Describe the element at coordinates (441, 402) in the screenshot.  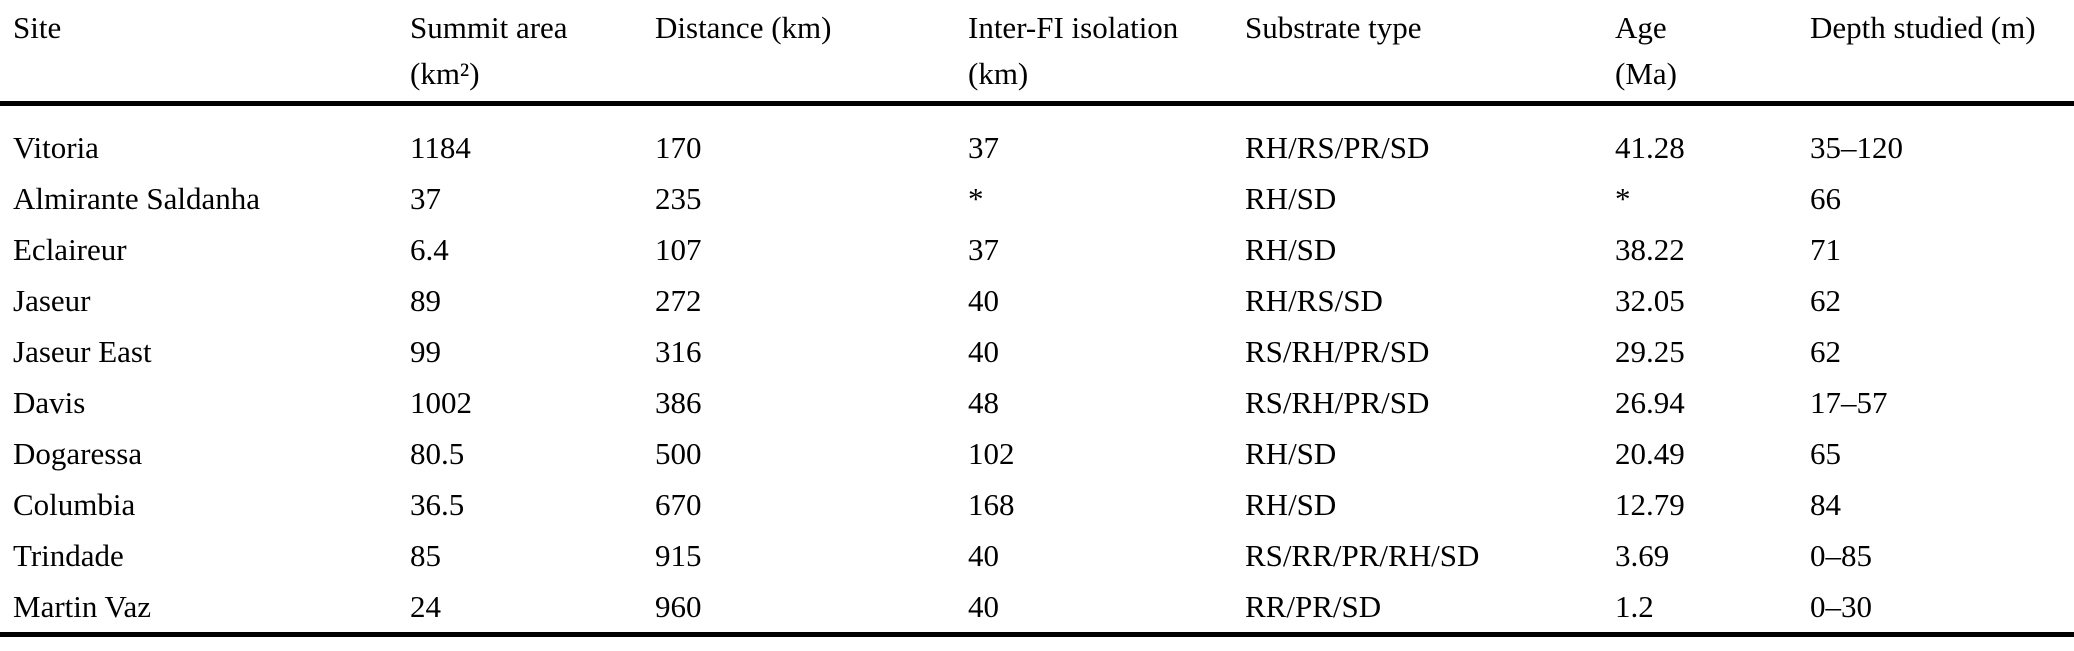
I see `table-cell: 1002` at that location.